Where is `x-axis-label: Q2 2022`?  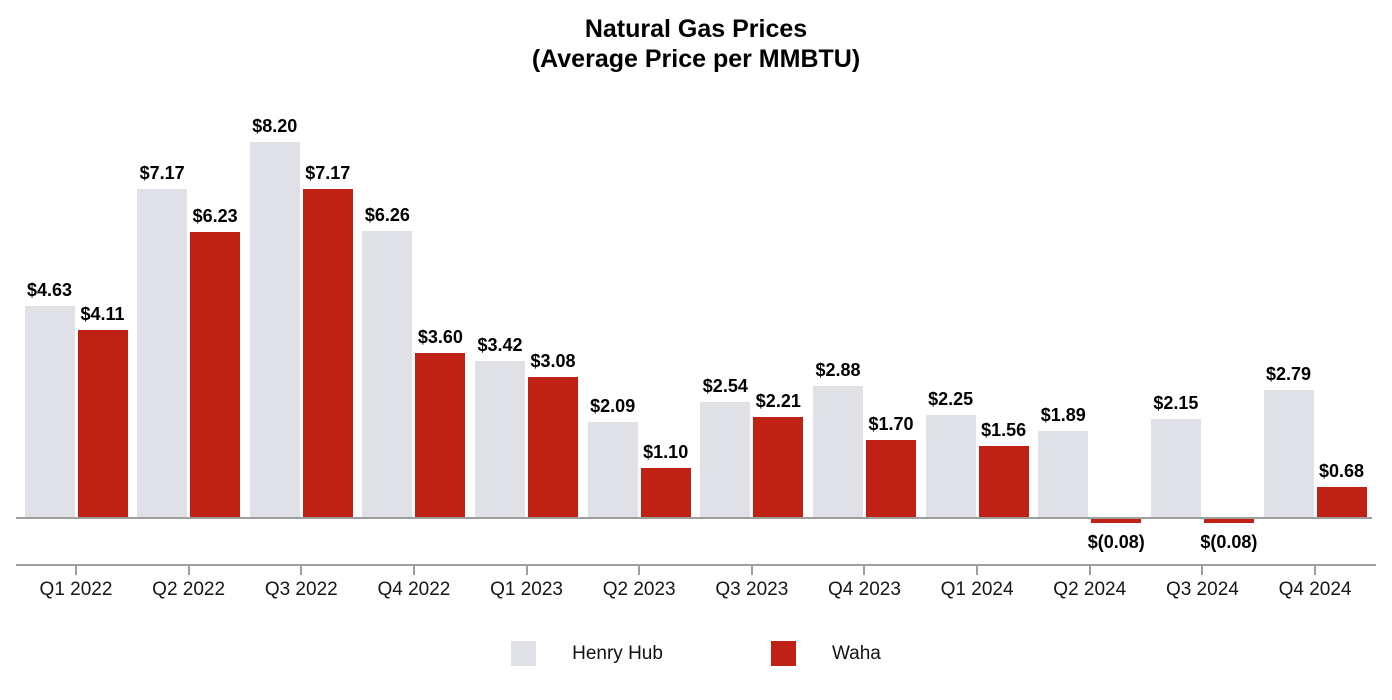 x-axis-label: Q2 2022 is located at coordinates (189, 589).